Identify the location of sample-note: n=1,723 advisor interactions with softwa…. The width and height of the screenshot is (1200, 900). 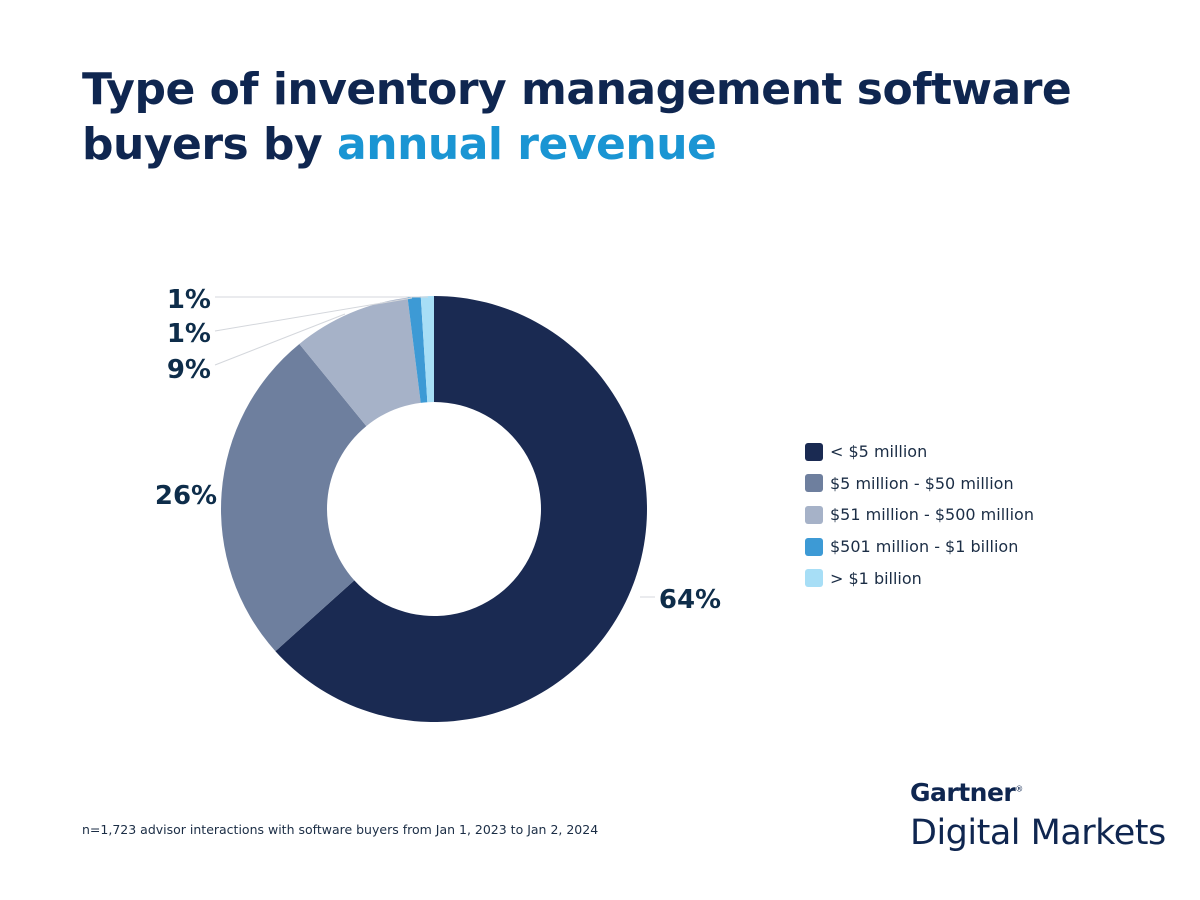
(340, 829).